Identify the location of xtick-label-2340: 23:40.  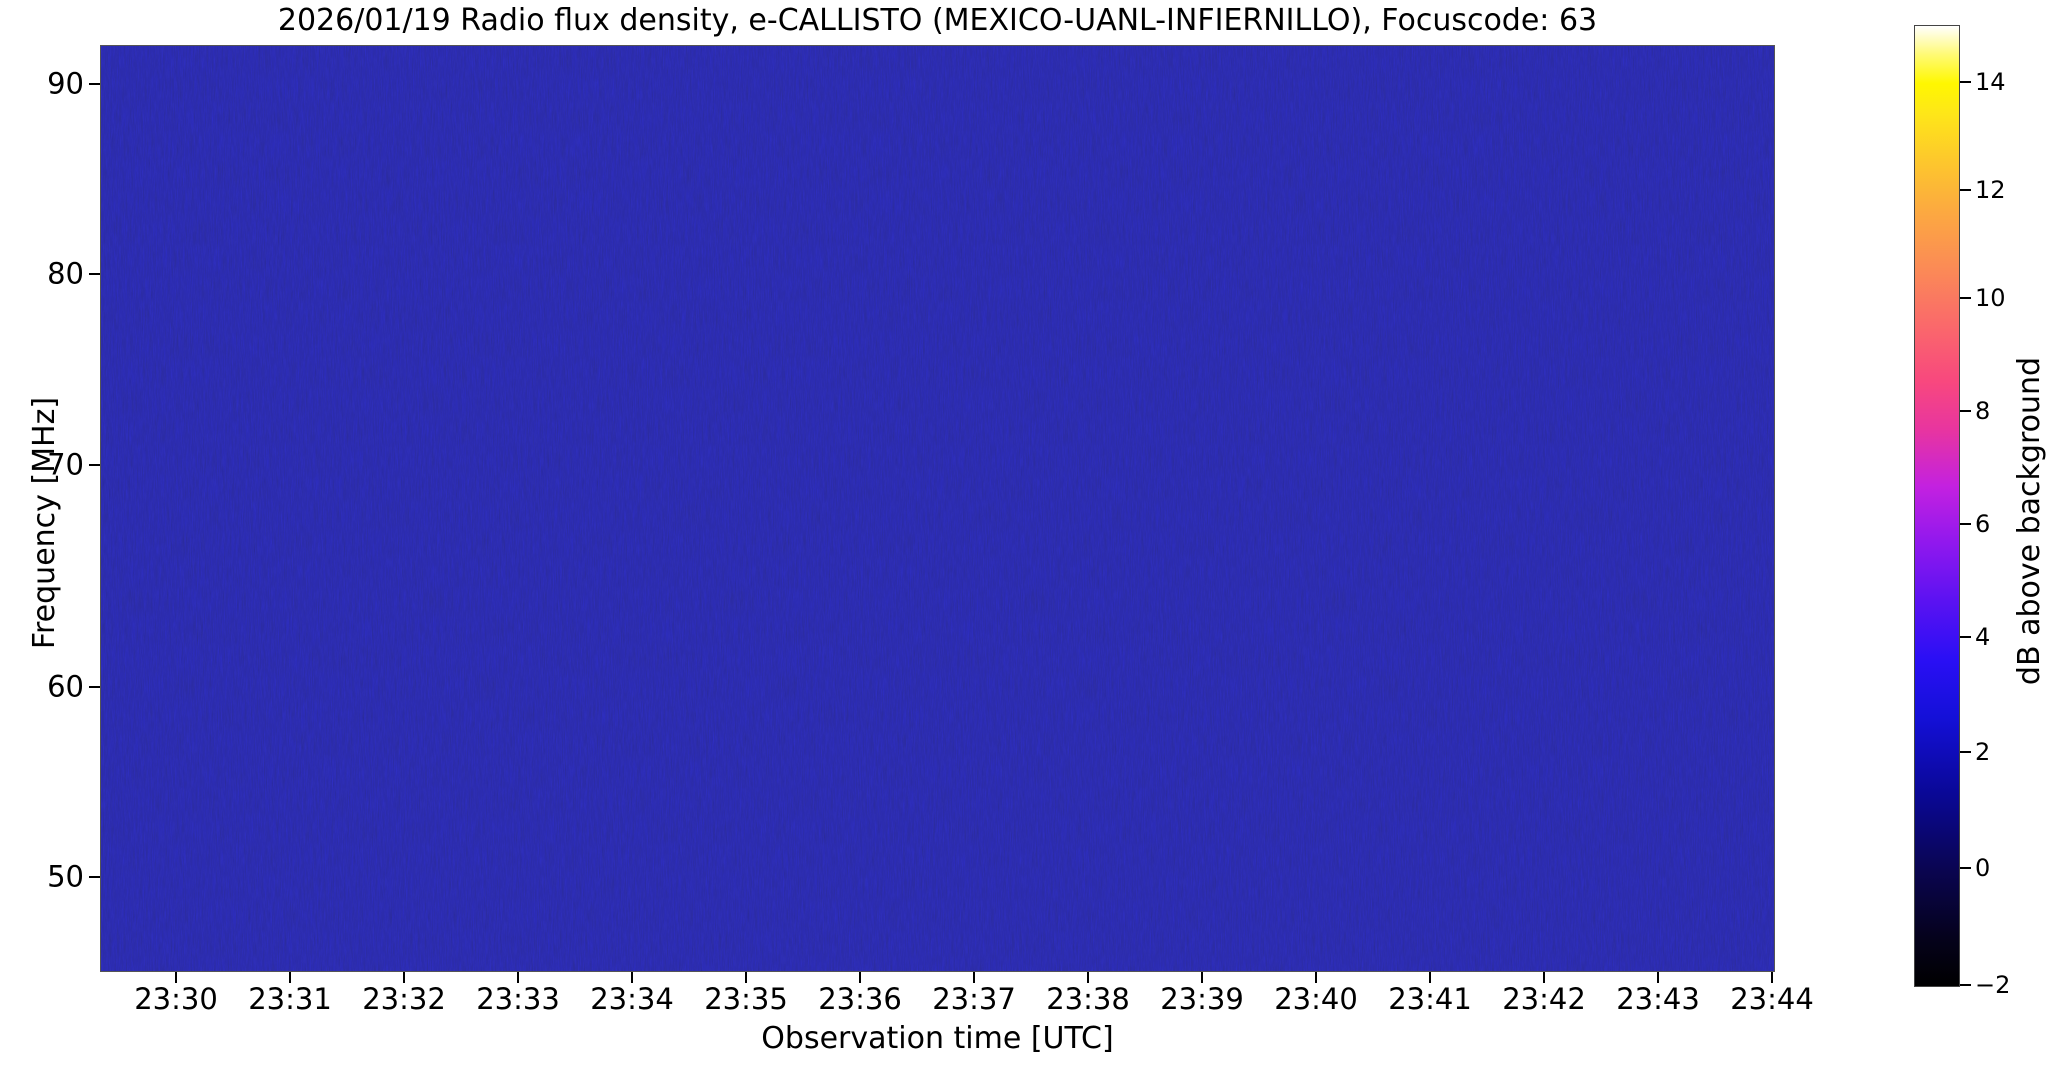
(1316, 999).